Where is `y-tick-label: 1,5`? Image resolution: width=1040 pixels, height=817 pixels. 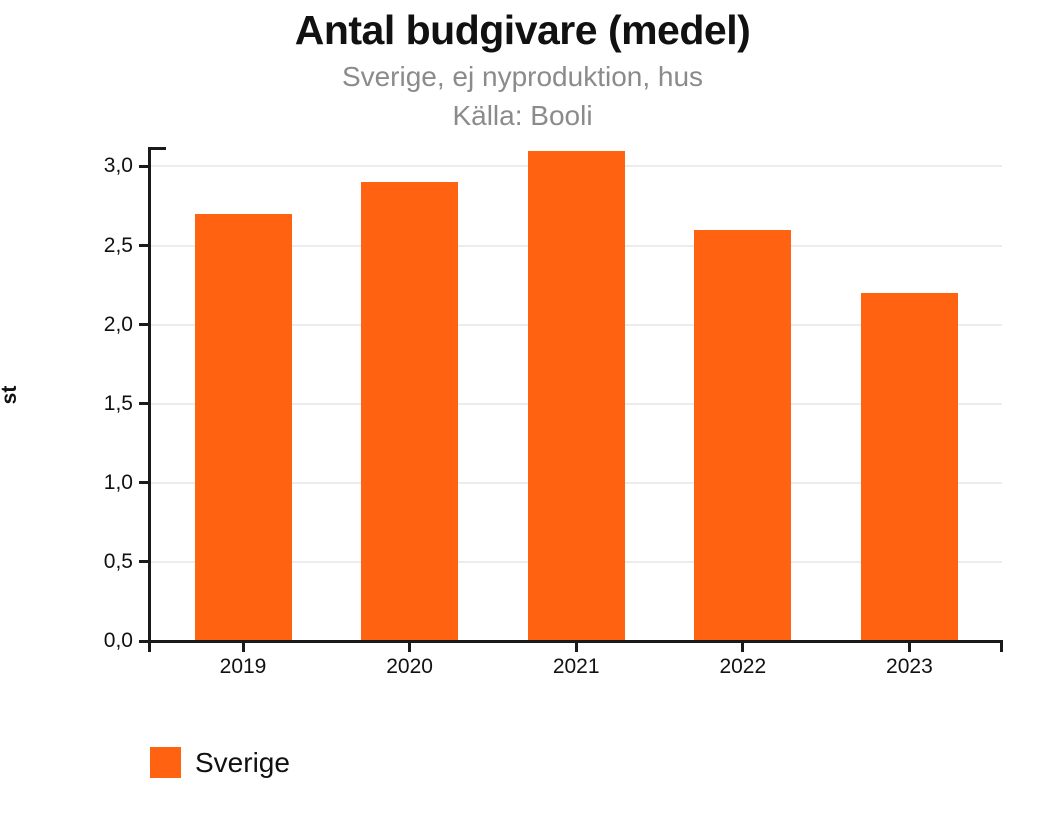
y-tick-label: 1,5 is located at coordinates (118, 403).